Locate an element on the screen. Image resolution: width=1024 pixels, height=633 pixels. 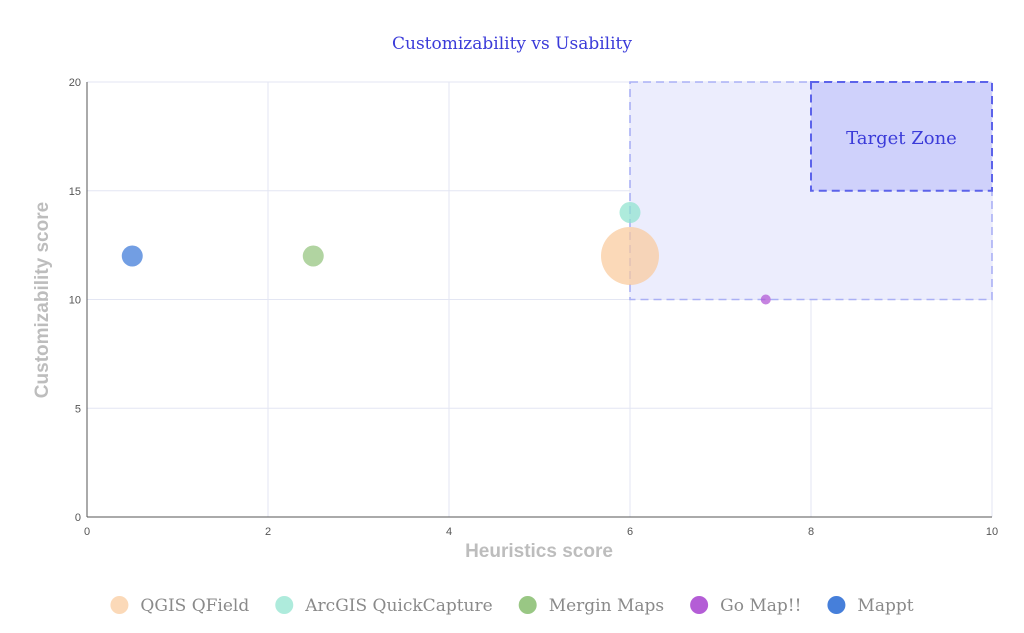
legend-item: QGIS QField is located at coordinates (179, 606).